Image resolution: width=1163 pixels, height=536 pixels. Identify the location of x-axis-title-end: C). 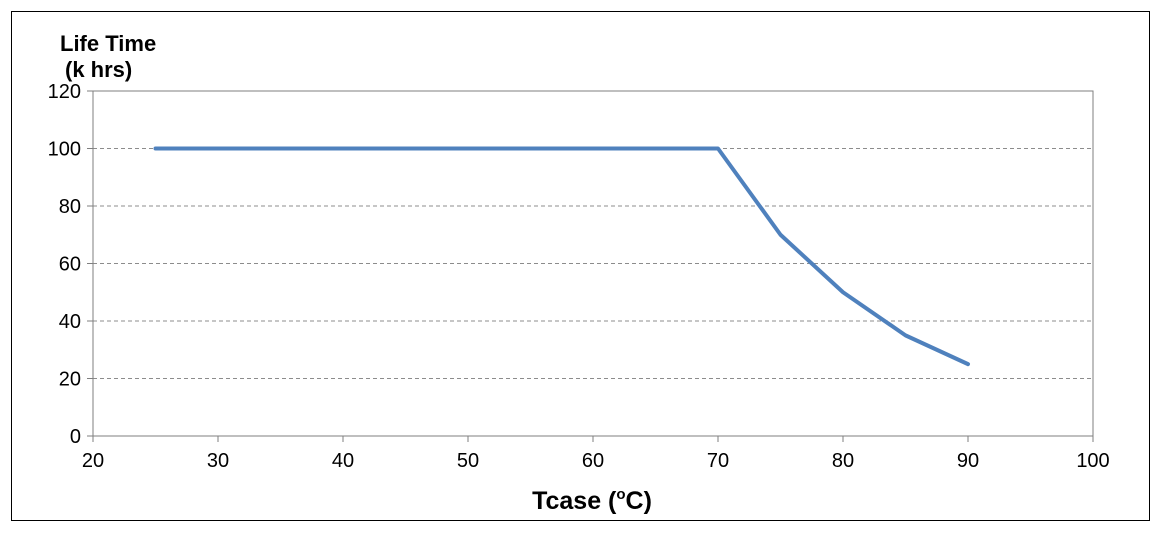
(639, 501).